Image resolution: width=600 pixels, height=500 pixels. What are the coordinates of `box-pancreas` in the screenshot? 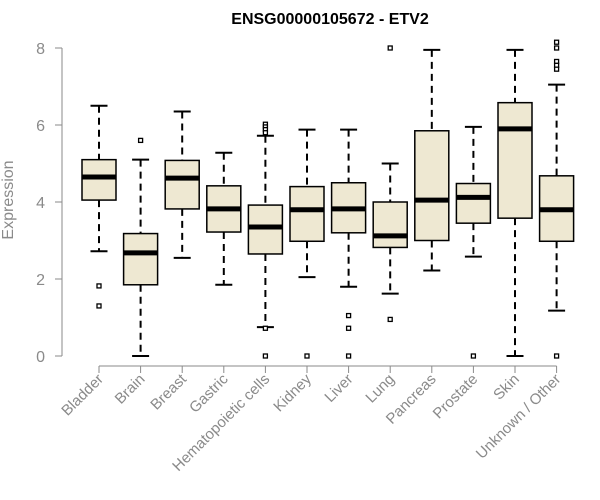 It's located at (432, 160).